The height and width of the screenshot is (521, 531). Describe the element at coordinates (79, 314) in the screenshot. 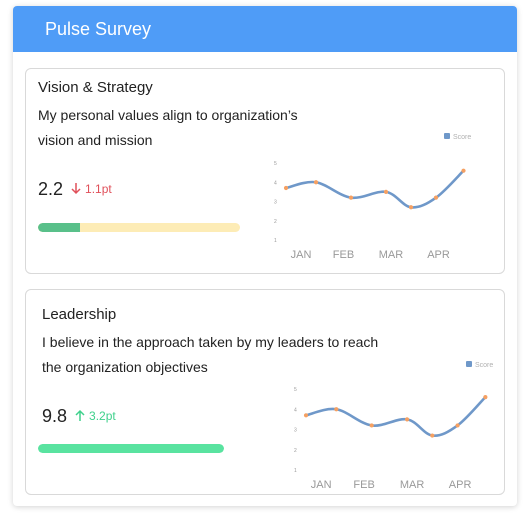

I see `card-title: Leadership` at that location.